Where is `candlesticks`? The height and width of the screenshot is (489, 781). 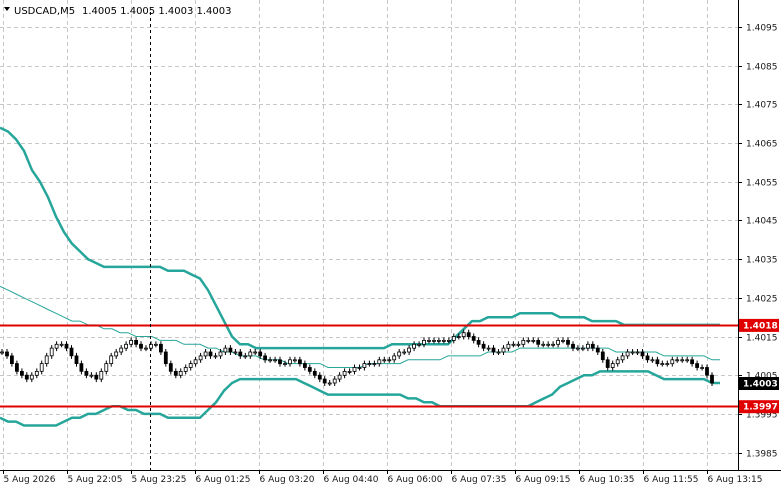
candlesticks is located at coordinates (357, 357).